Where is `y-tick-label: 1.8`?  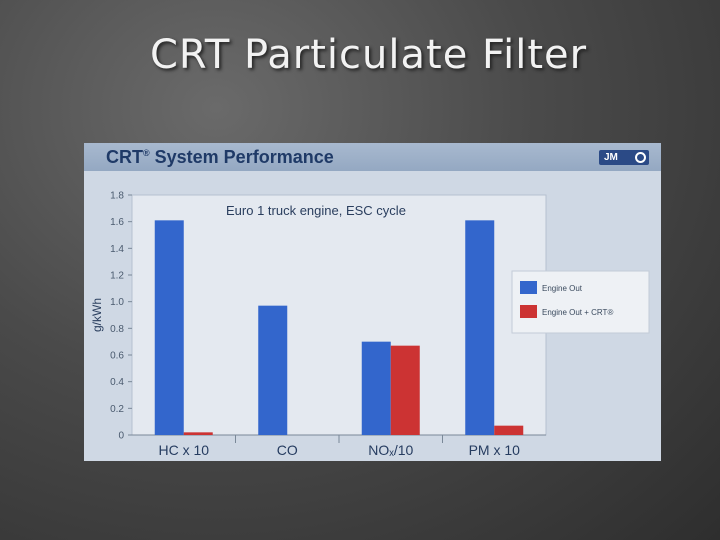
y-tick-label: 1.8 is located at coordinates (117, 196).